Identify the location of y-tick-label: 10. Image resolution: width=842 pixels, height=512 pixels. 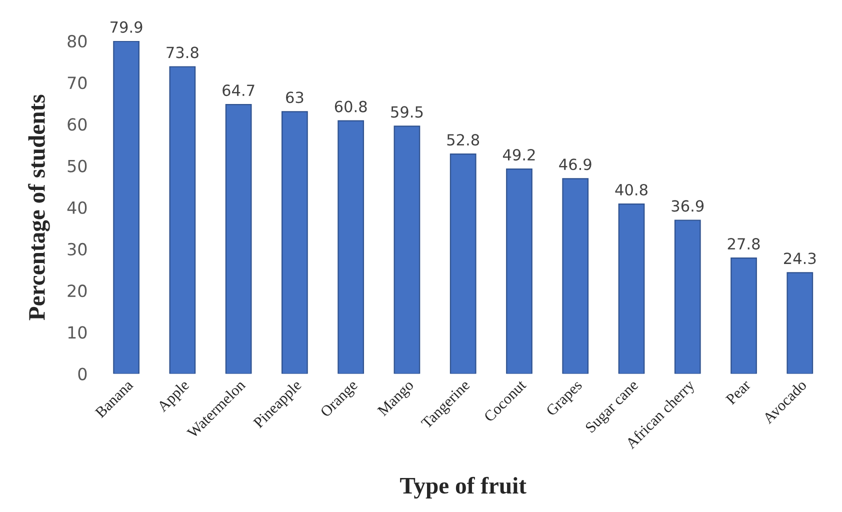
(77, 332).